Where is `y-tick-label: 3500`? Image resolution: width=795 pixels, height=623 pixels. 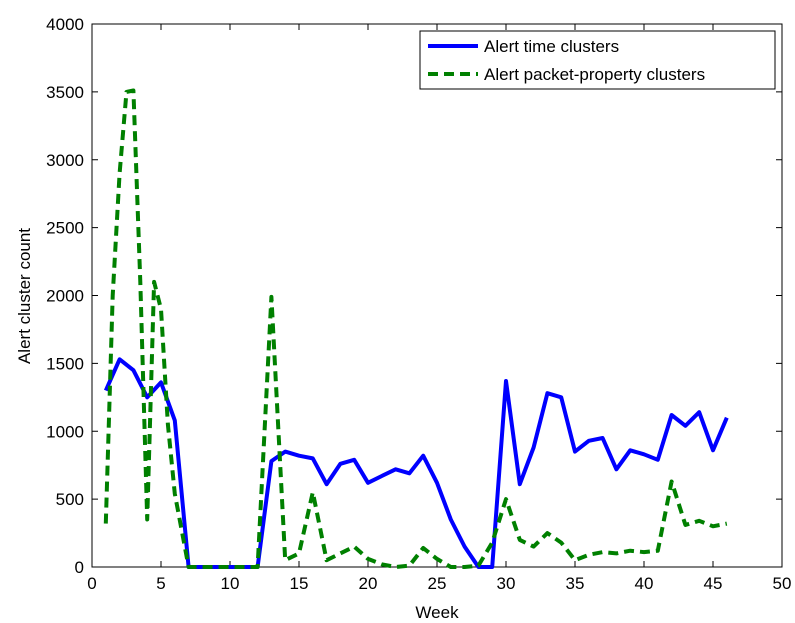
y-tick-label: 3500 is located at coordinates (65, 92).